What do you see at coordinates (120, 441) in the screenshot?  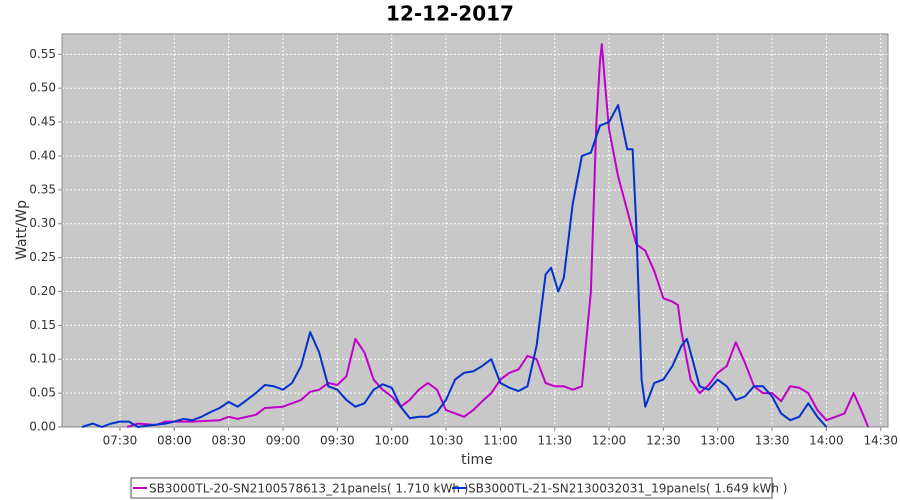 I see `x-tick-label: 07:30` at bounding box center [120, 441].